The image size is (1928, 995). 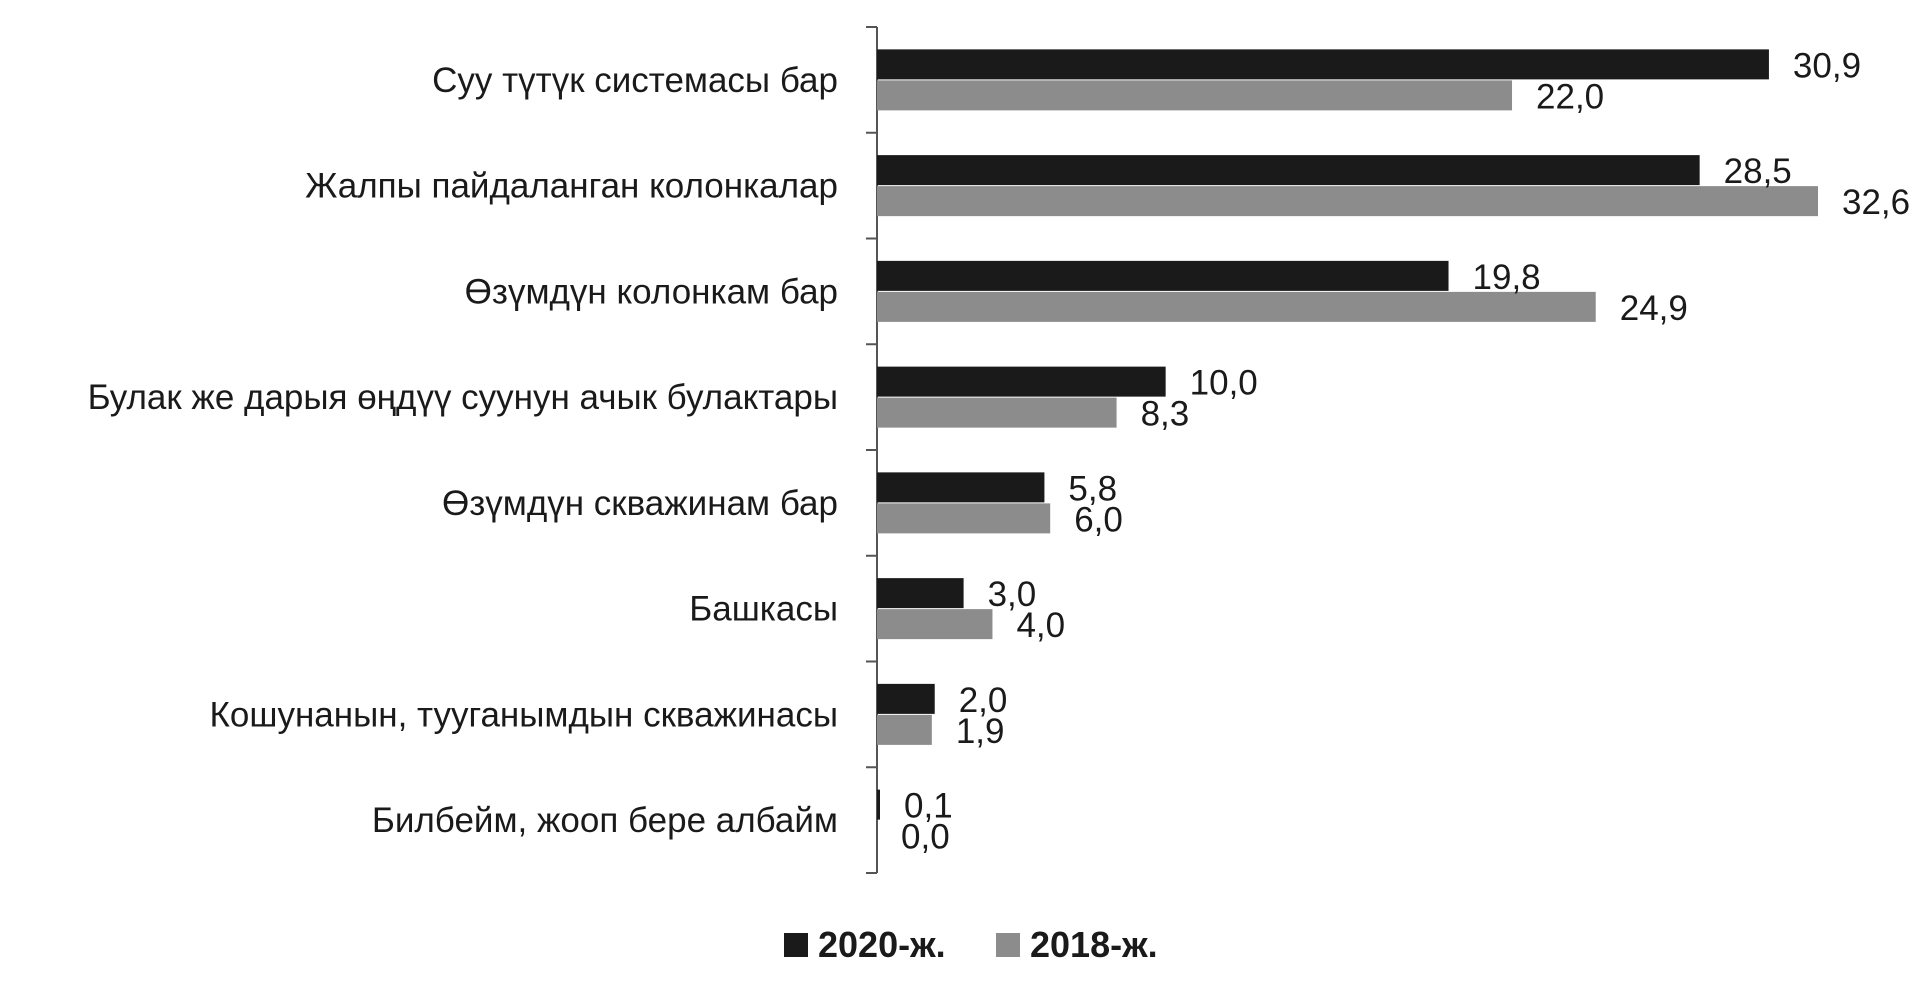 I want to click on data-label: 4,0, so click(x=1040, y=625).